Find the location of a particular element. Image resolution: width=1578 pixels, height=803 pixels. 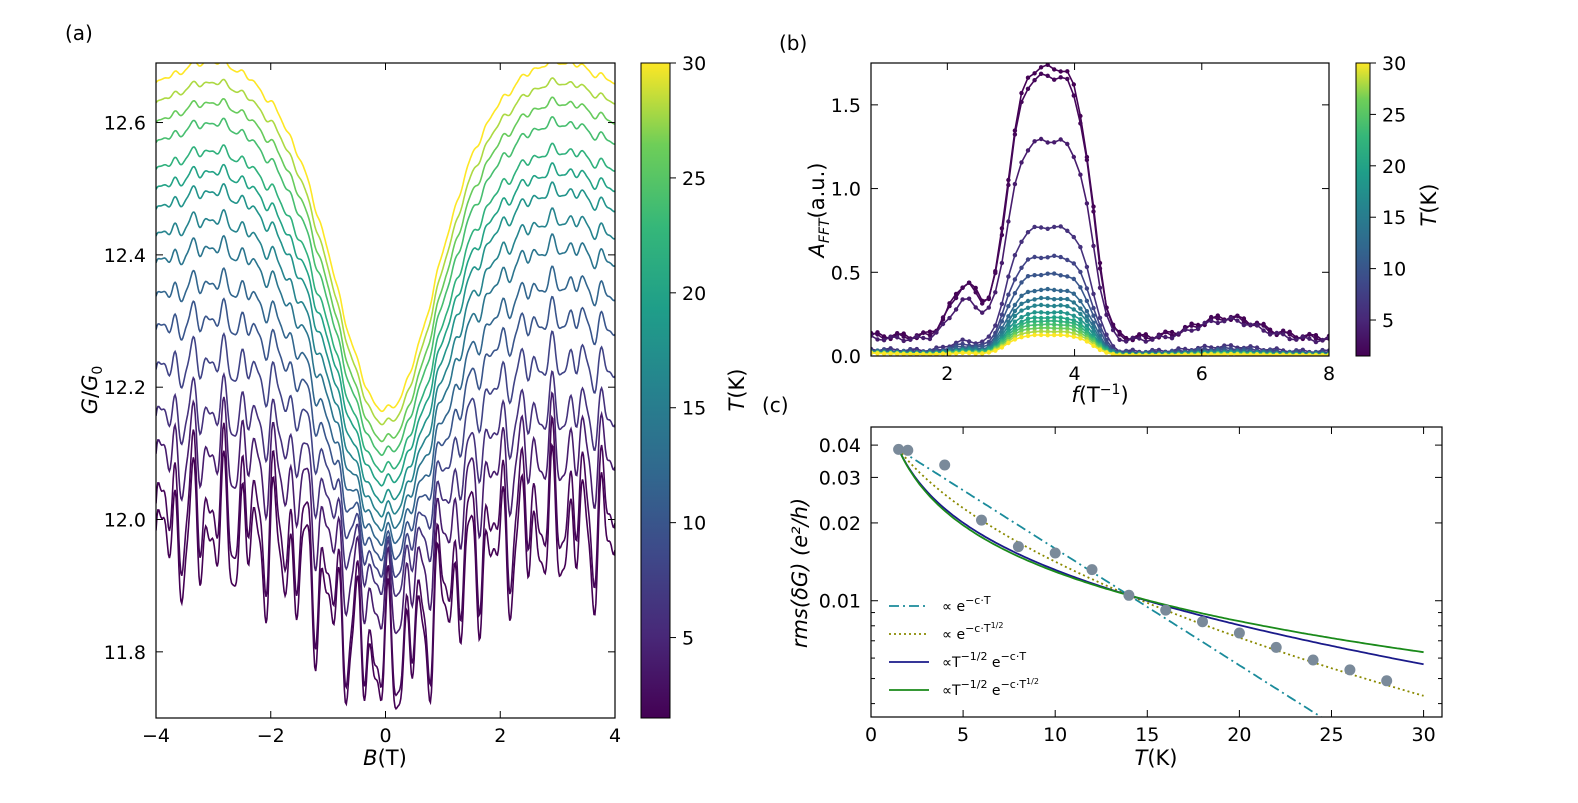

panel-c-ylabel: rms(δG) (e²/h) is located at coordinates (800, 573).